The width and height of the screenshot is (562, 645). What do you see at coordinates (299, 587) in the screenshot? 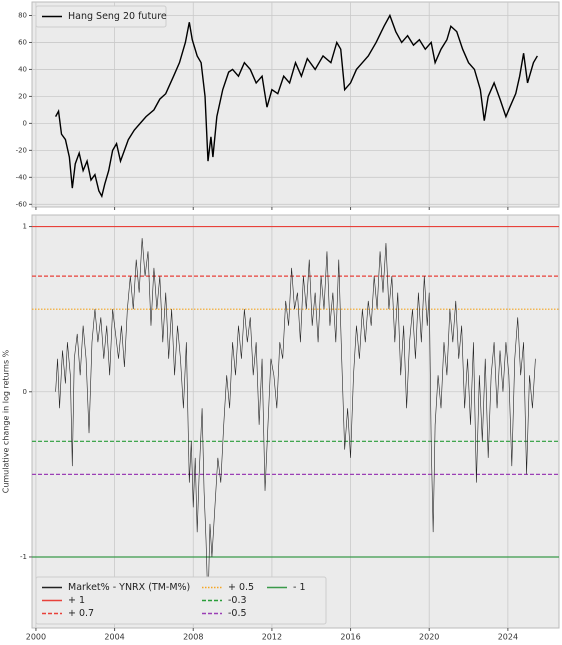
I see `legend-label: - 1` at bounding box center [299, 587].